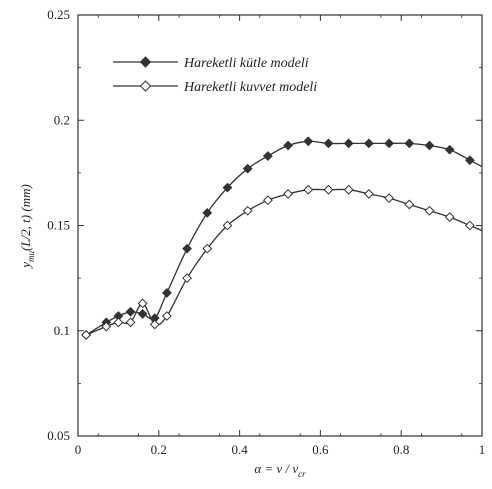 The image size is (492, 489). Describe the element at coordinates (276, 468) in the screenshot. I see `x-axis-label-main: α = v / v` at that location.